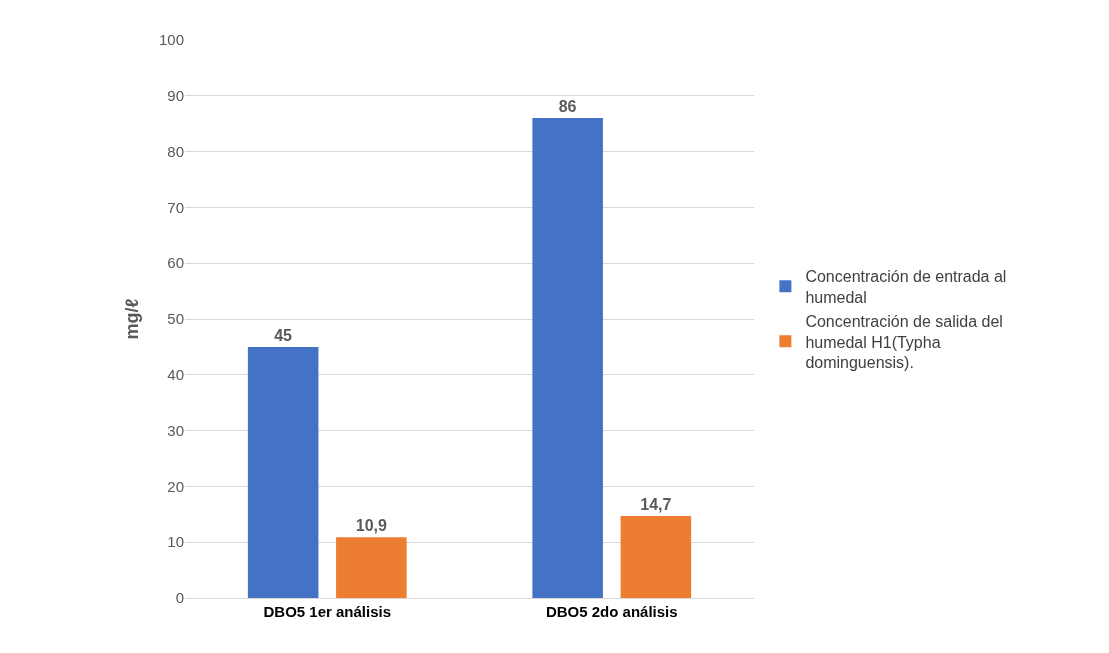 The width and height of the screenshot is (1109, 653). Describe the element at coordinates (656, 504) in the screenshot. I see `data-label: 14,7` at that location.